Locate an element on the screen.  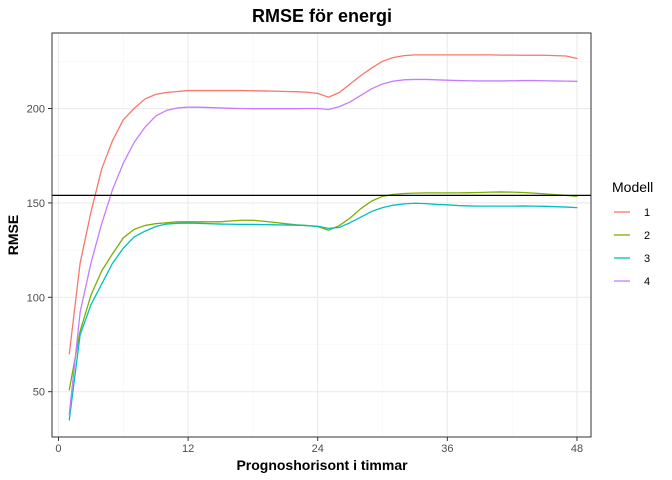
legend: Modell 1 2 3 4 is located at coordinates (632, 233).